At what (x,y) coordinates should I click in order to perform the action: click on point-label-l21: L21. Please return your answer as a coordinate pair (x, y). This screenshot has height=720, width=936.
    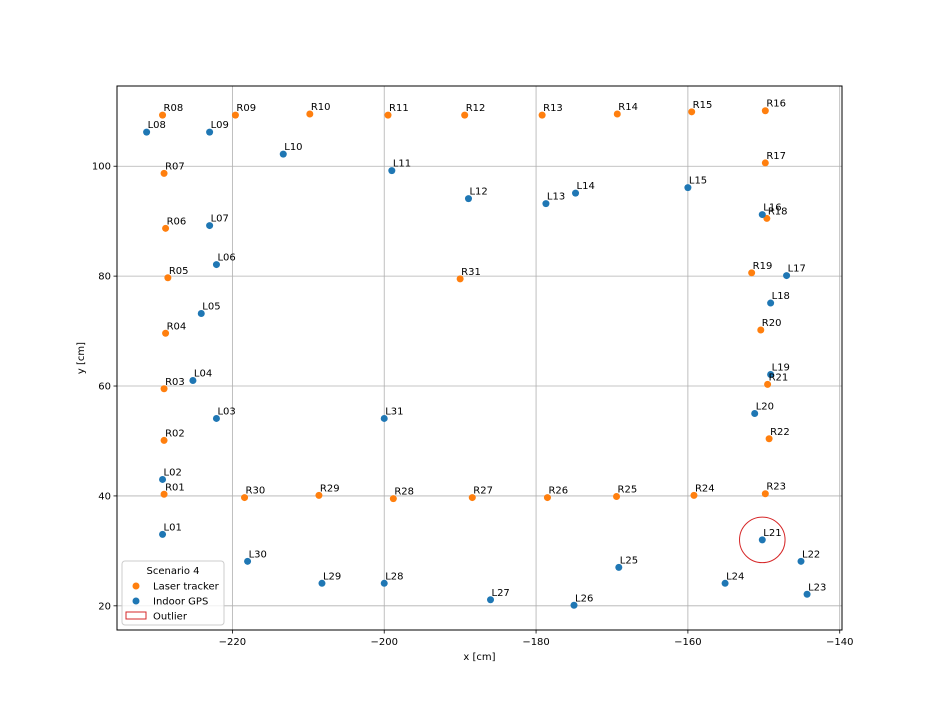
    Looking at the image, I should click on (772, 533).